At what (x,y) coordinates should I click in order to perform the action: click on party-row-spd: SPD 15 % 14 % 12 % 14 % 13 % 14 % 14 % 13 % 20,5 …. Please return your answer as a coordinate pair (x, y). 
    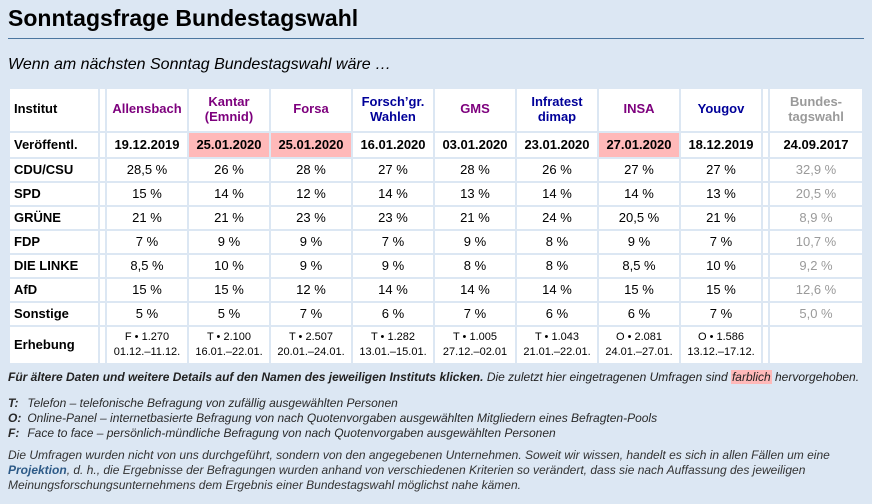
    Looking at the image, I should click on (436, 193).